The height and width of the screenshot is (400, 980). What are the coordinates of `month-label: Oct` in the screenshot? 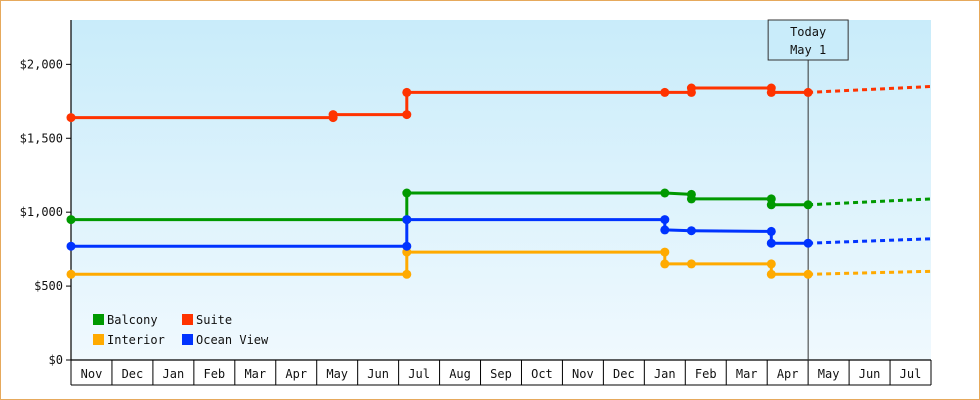 It's located at (542, 374).